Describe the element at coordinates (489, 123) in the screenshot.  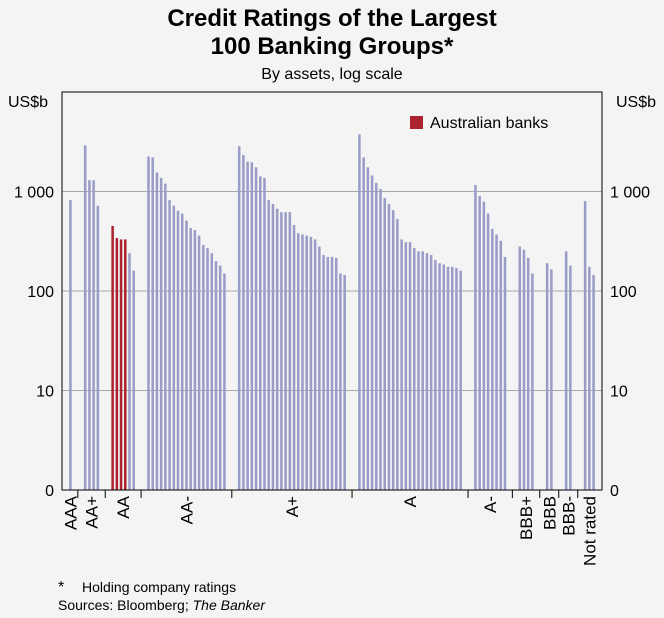
I see `legend-label: Australian banks` at that location.